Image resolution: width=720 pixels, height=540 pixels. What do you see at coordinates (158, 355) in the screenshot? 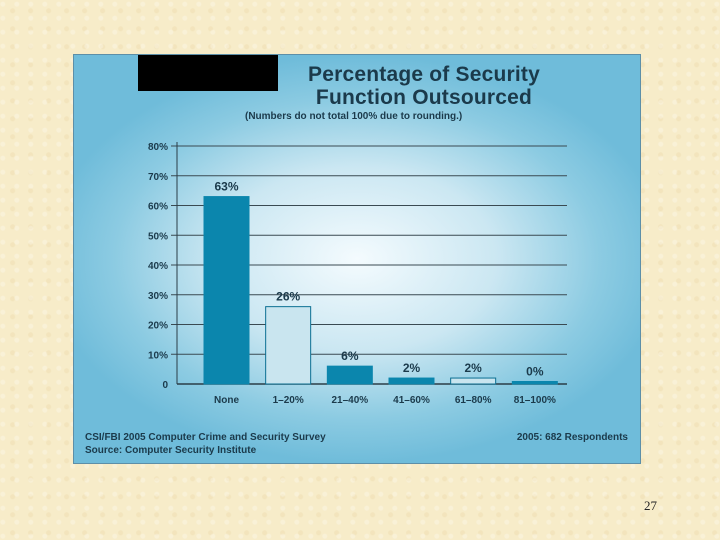
I see `y-tick-label: 10%` at bounding box center [158, 355].